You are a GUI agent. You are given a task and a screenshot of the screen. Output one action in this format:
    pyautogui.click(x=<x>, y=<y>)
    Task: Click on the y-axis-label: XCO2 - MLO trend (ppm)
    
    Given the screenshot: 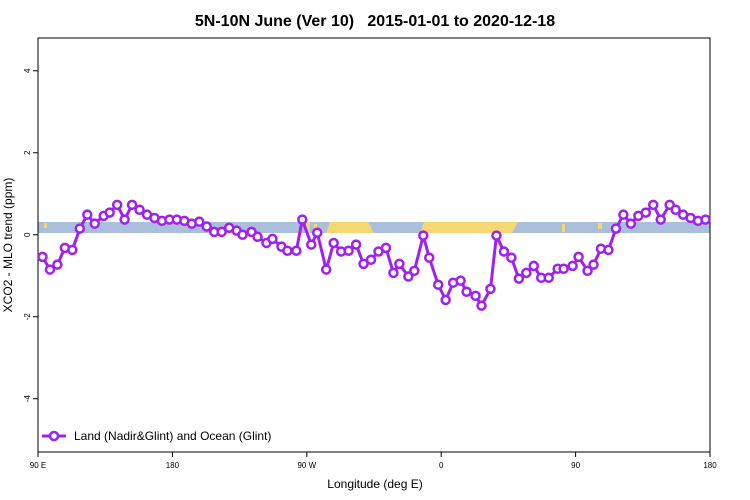 What is the action you would take?
    pyautogui.click(x=8, y=245)
    